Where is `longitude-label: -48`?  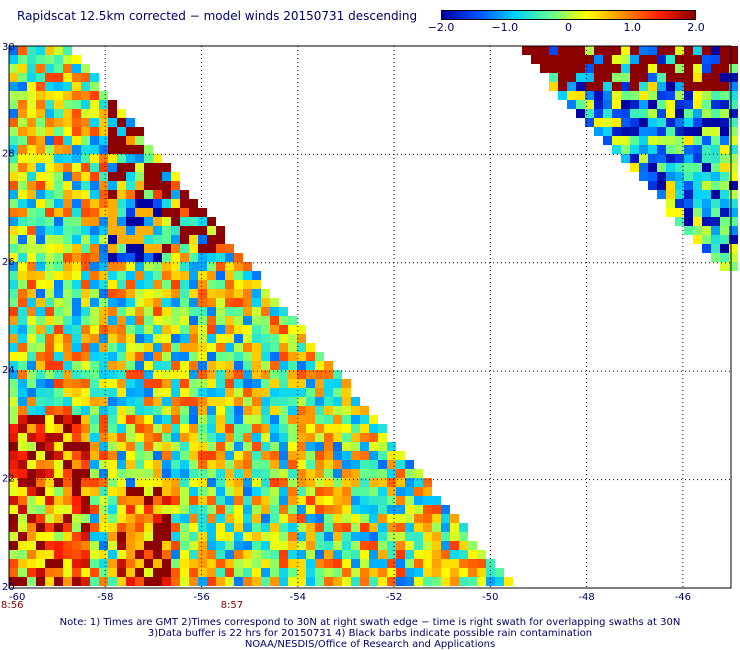
longitude-label: -48 is located at coordinates (586, 597).